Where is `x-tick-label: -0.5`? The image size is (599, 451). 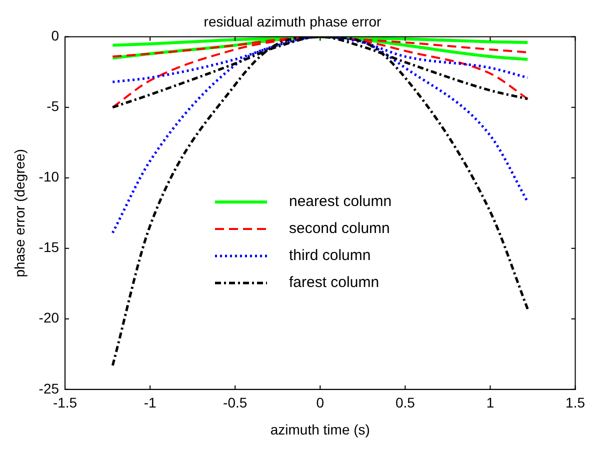
x-tick-label: -0.5 is located at coordinates (235, 402).